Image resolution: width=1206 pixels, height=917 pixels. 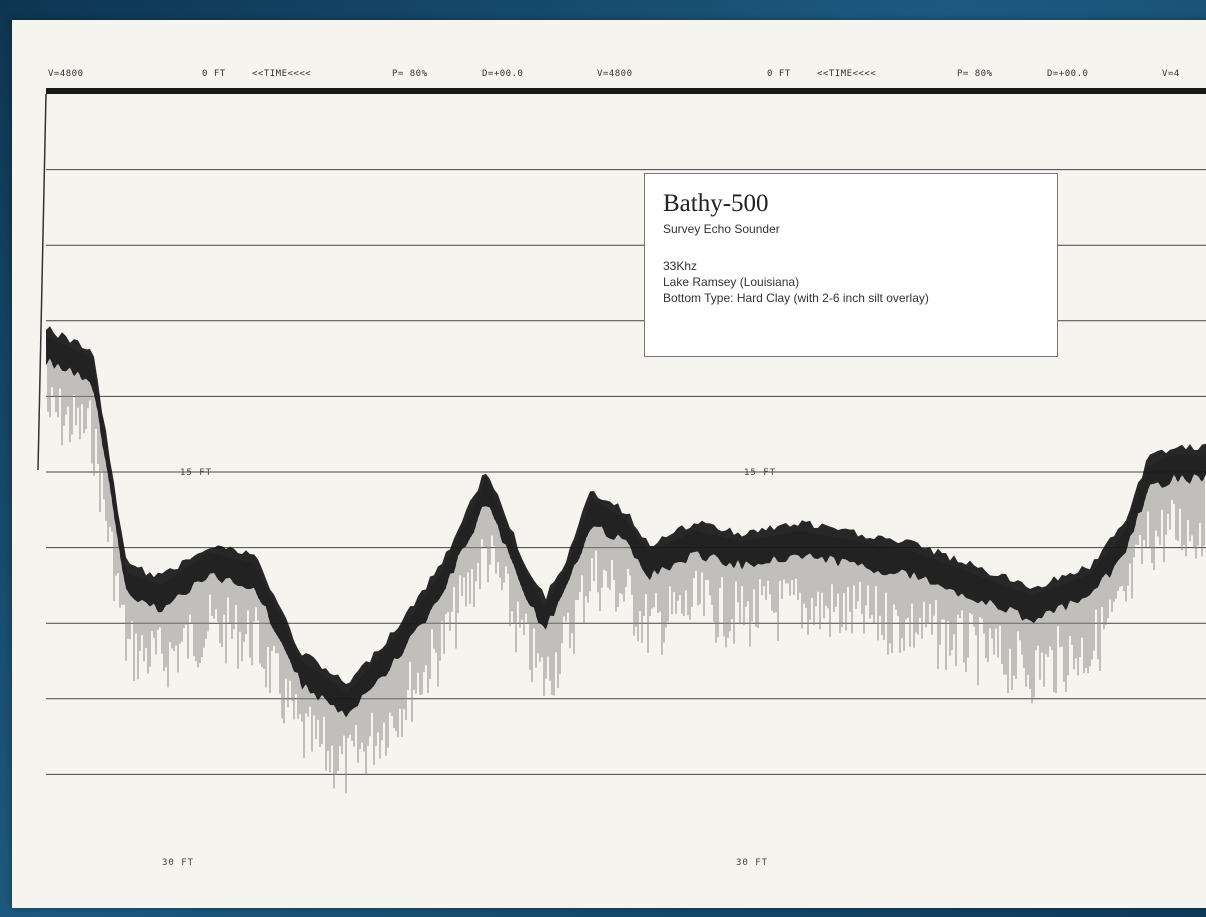 I want to click on depth-label-30-right: 30 FT, so click(x=752, y=863).